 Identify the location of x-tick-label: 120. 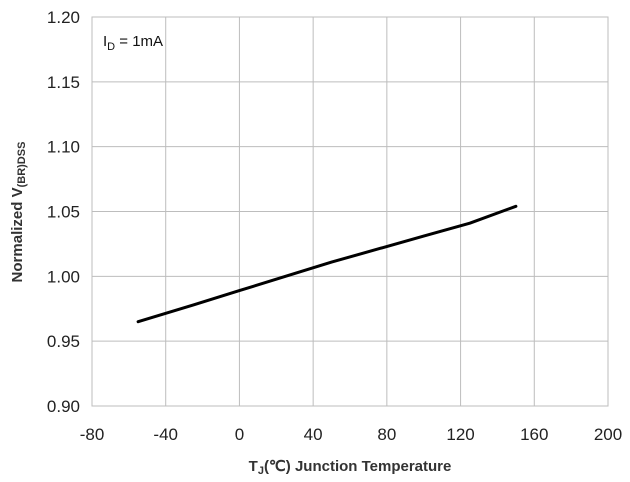
(460, 434).